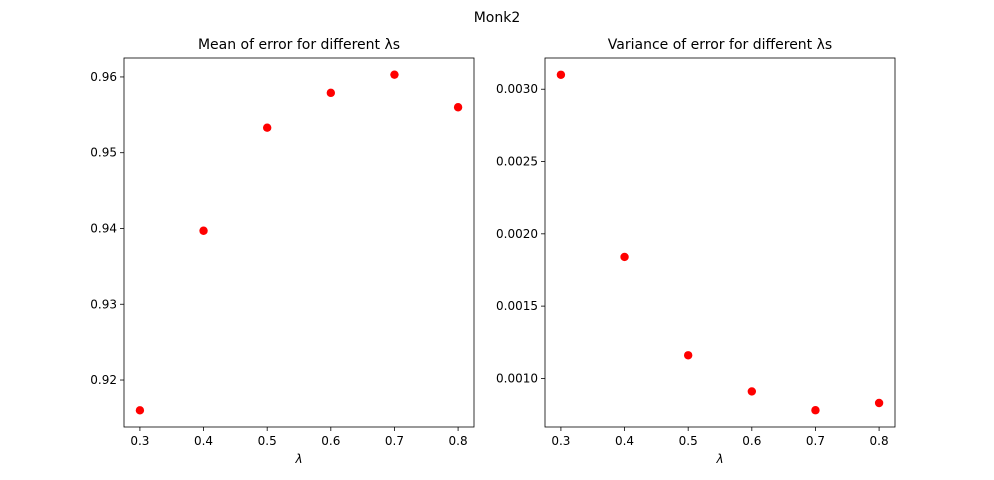 The width and height of the screenshot is (994, 480). What do you see at coordinates (103, 304) in the screenshot?
I see `mean-error-y-tick-label: 0.93` at bounding box center [103, 304].